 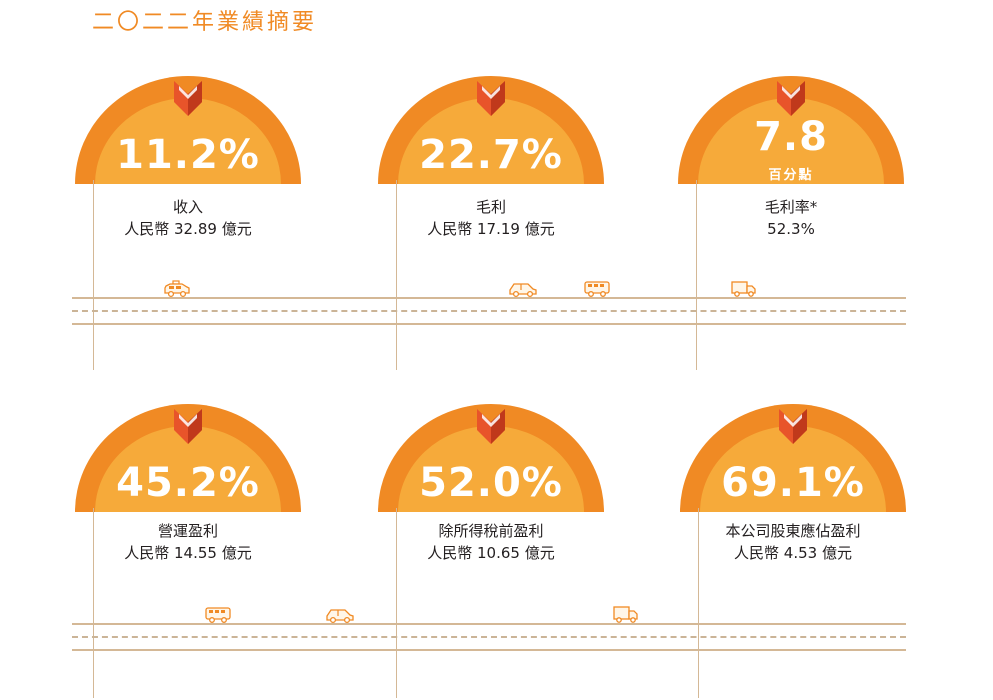 I want to click on highlight-card-gross-profit: 22.7% 毛利 人民幣 17.19 億元, so click(x=491, y=222).